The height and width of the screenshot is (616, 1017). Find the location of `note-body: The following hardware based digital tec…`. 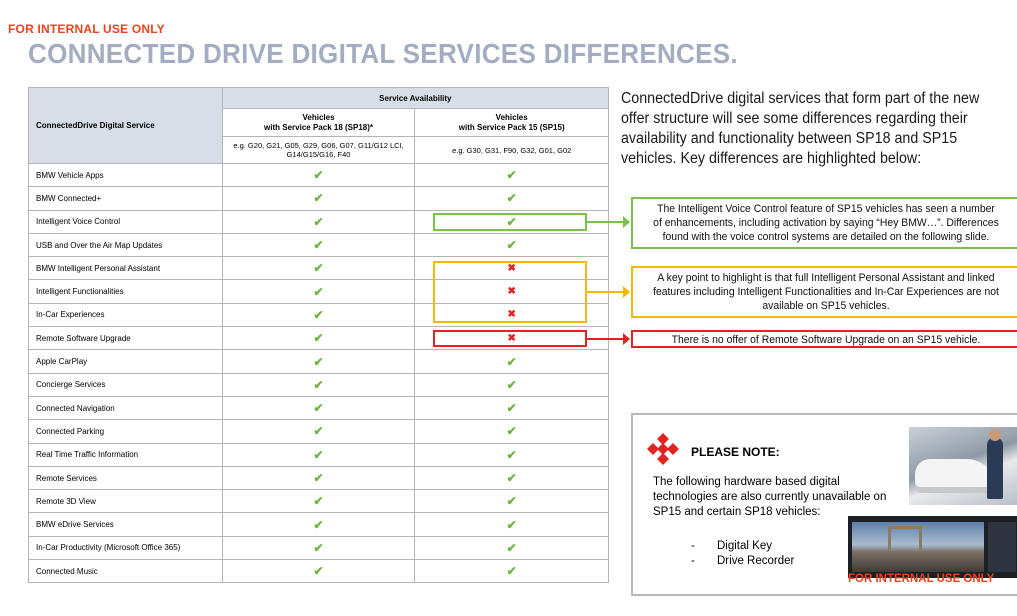

note-body: The following hardware based digital tec… is located at coordinates (770, 497).